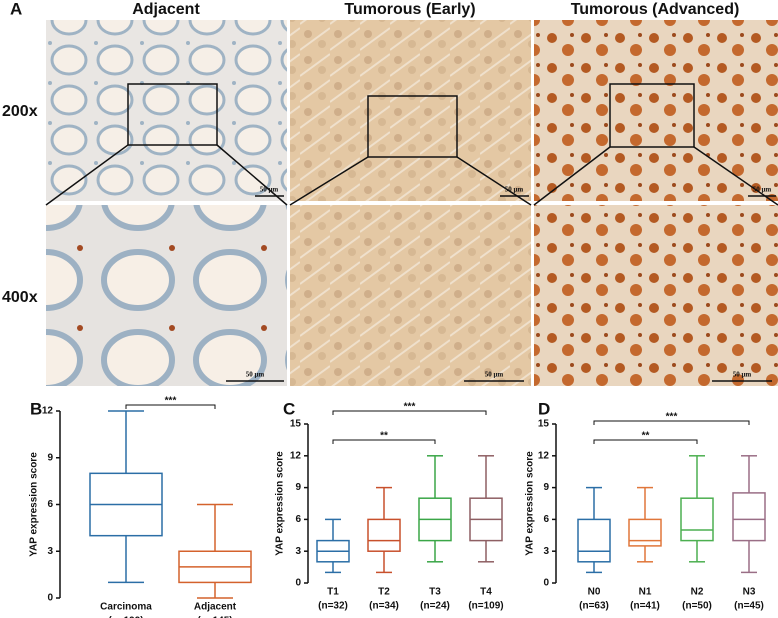  I want to click on category-note: (n=63), so click(594, 606).